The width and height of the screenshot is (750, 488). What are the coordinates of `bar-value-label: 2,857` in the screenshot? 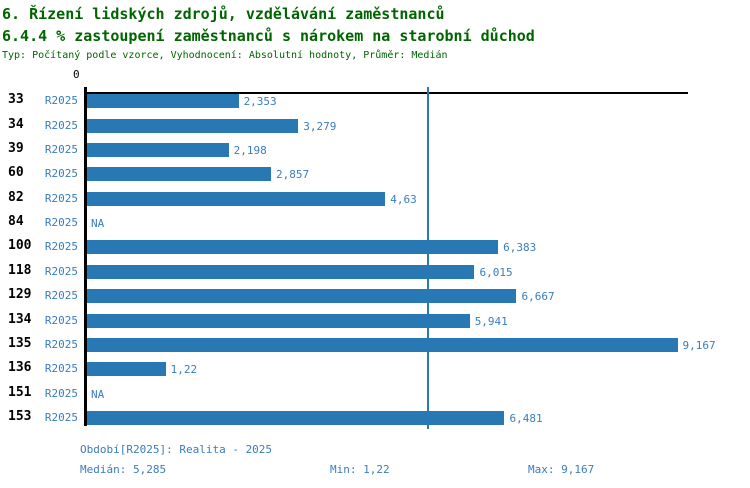 It's located at (293, 175).